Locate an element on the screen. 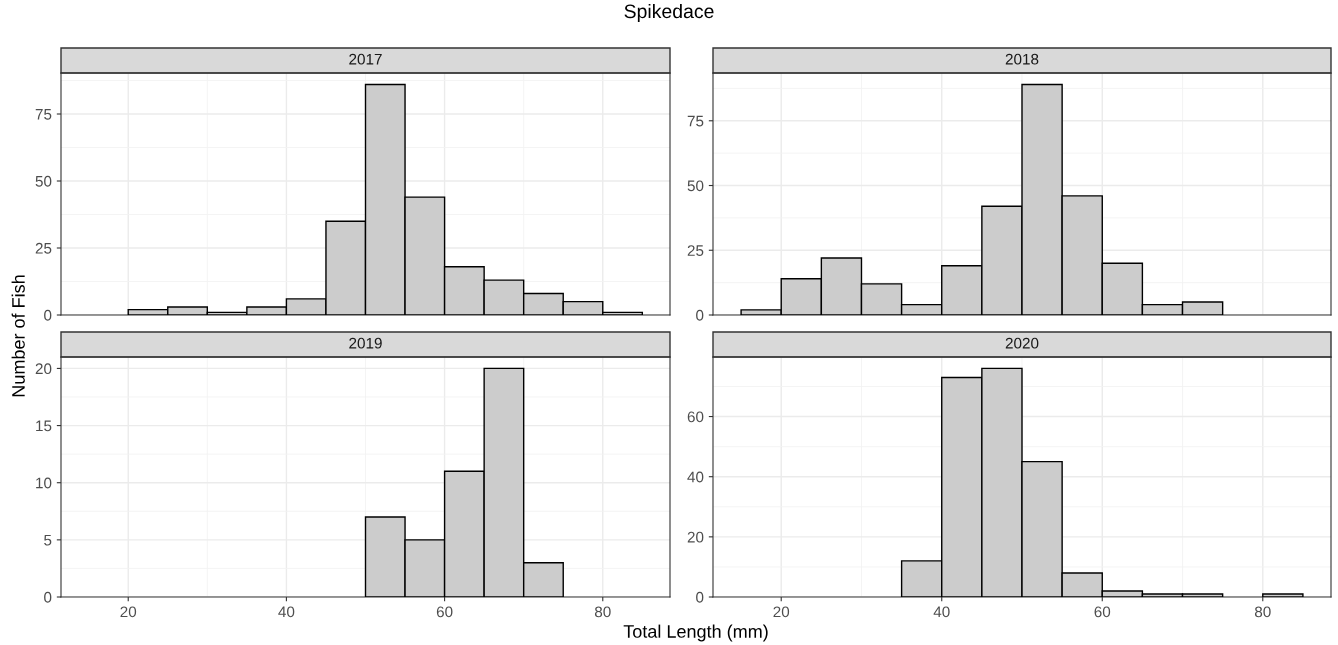 Image resolution: width=1338 pixels, height=645 pixels. chart-subtitle: 2020 is located at coordinates (1022, 343).